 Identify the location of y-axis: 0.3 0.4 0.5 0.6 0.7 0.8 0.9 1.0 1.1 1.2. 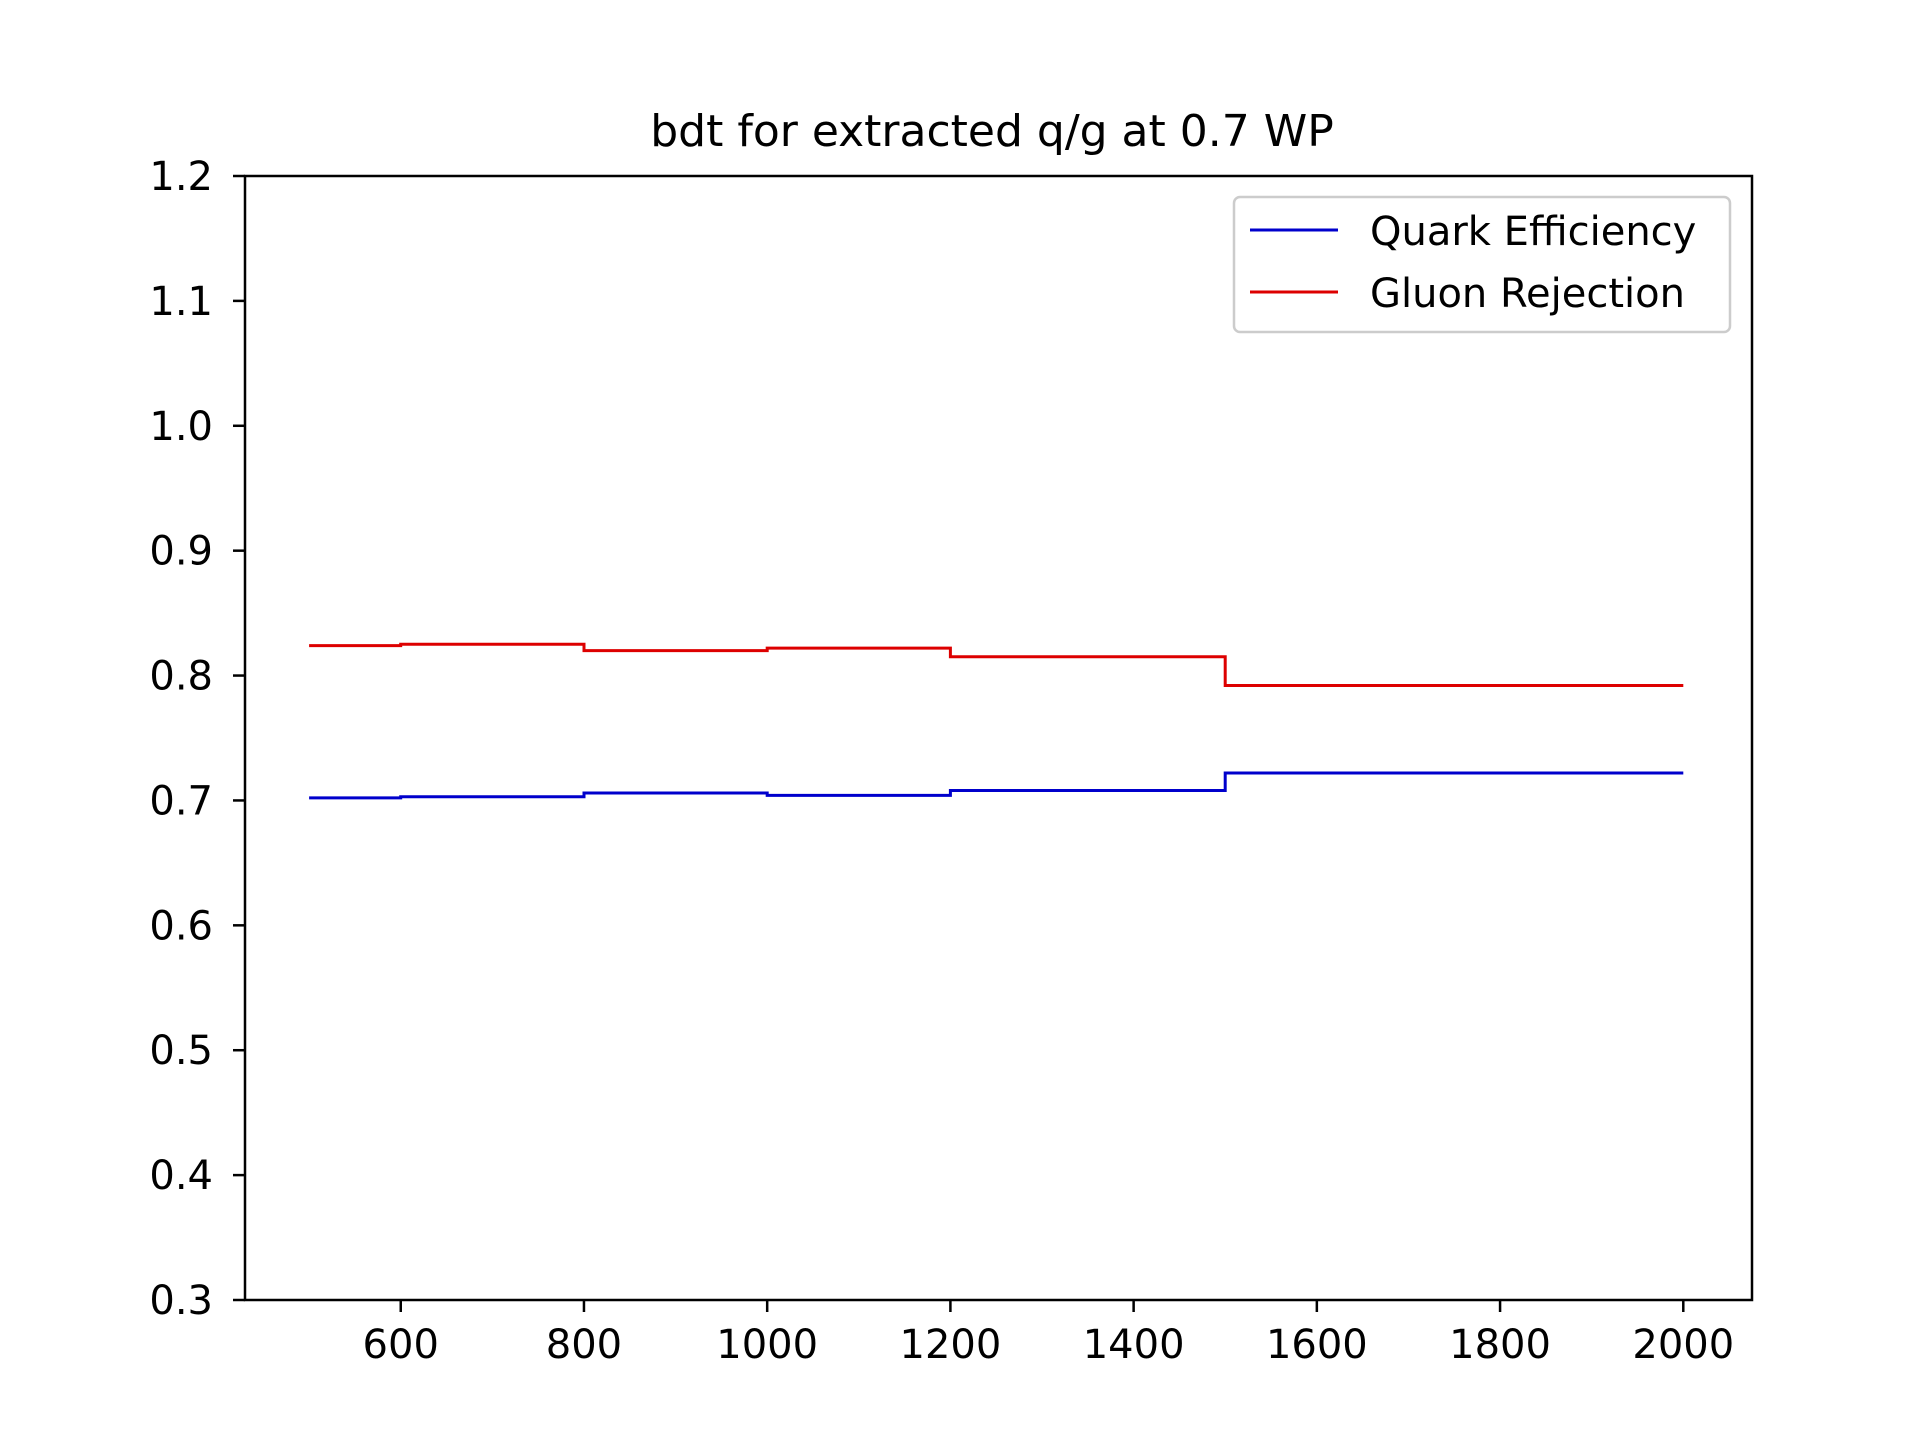
(197, 739).